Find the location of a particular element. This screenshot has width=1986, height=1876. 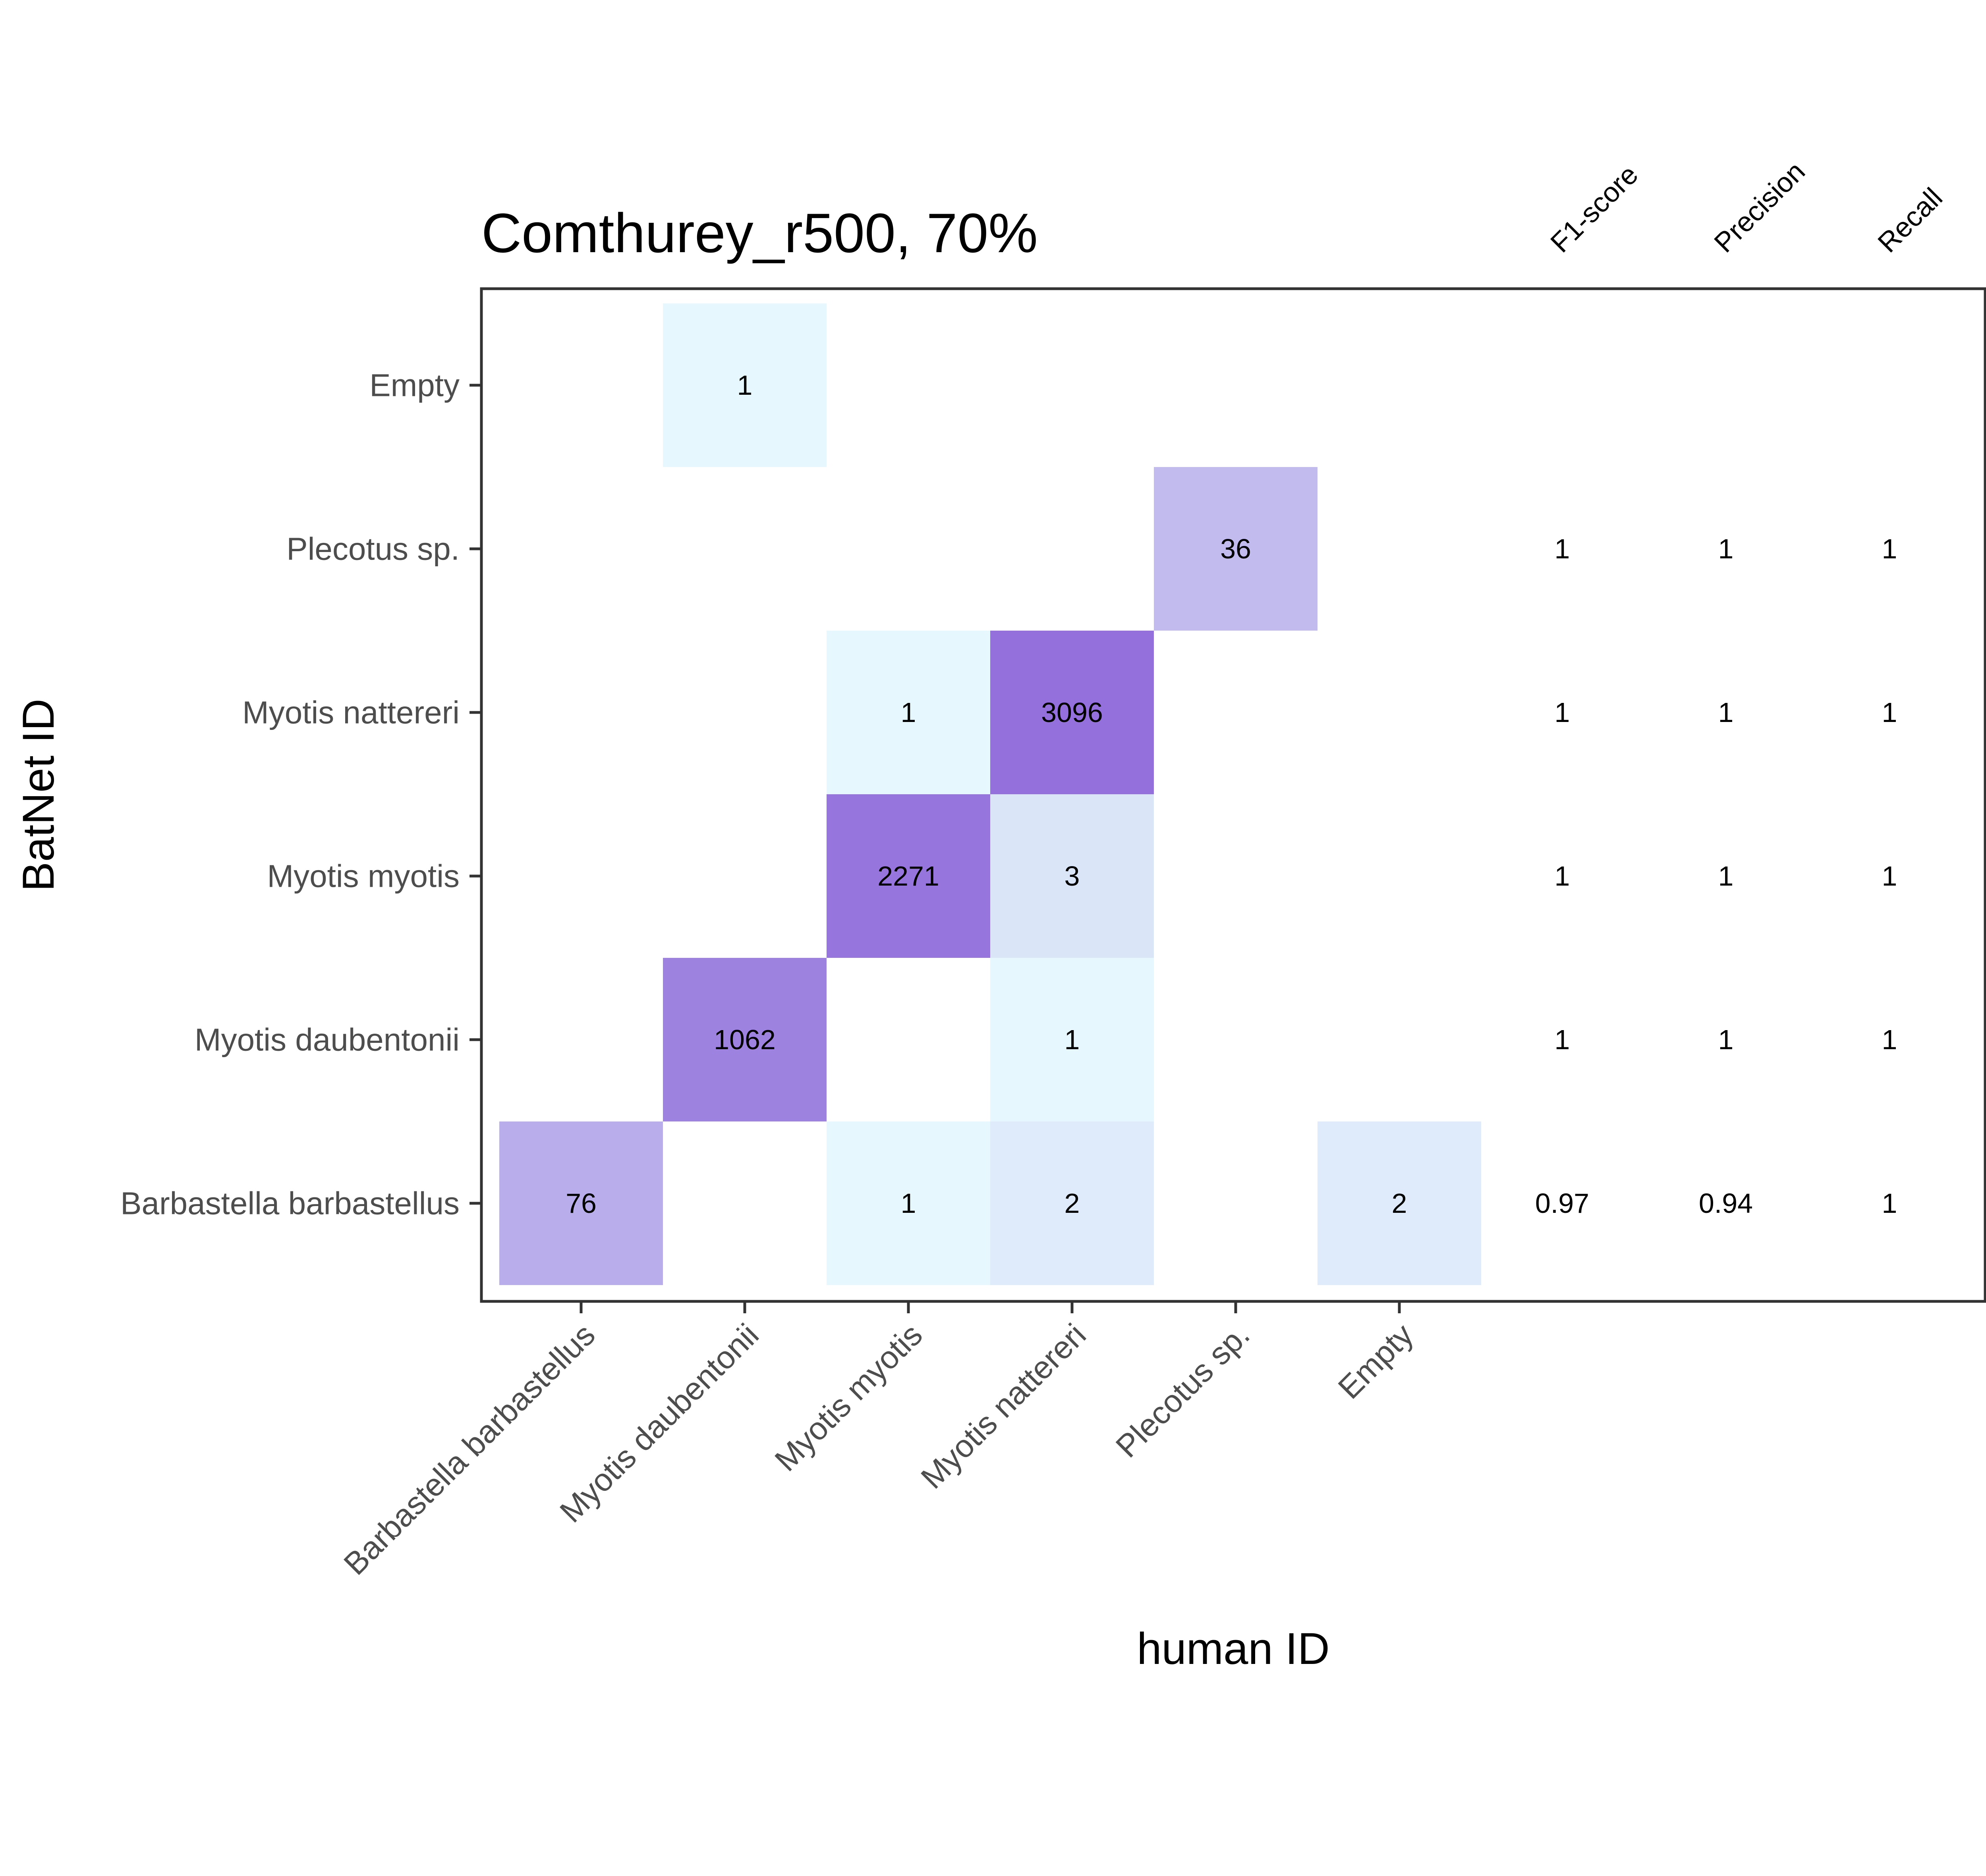

cell-value-label: 3 is located at coordinates (1072, 877).